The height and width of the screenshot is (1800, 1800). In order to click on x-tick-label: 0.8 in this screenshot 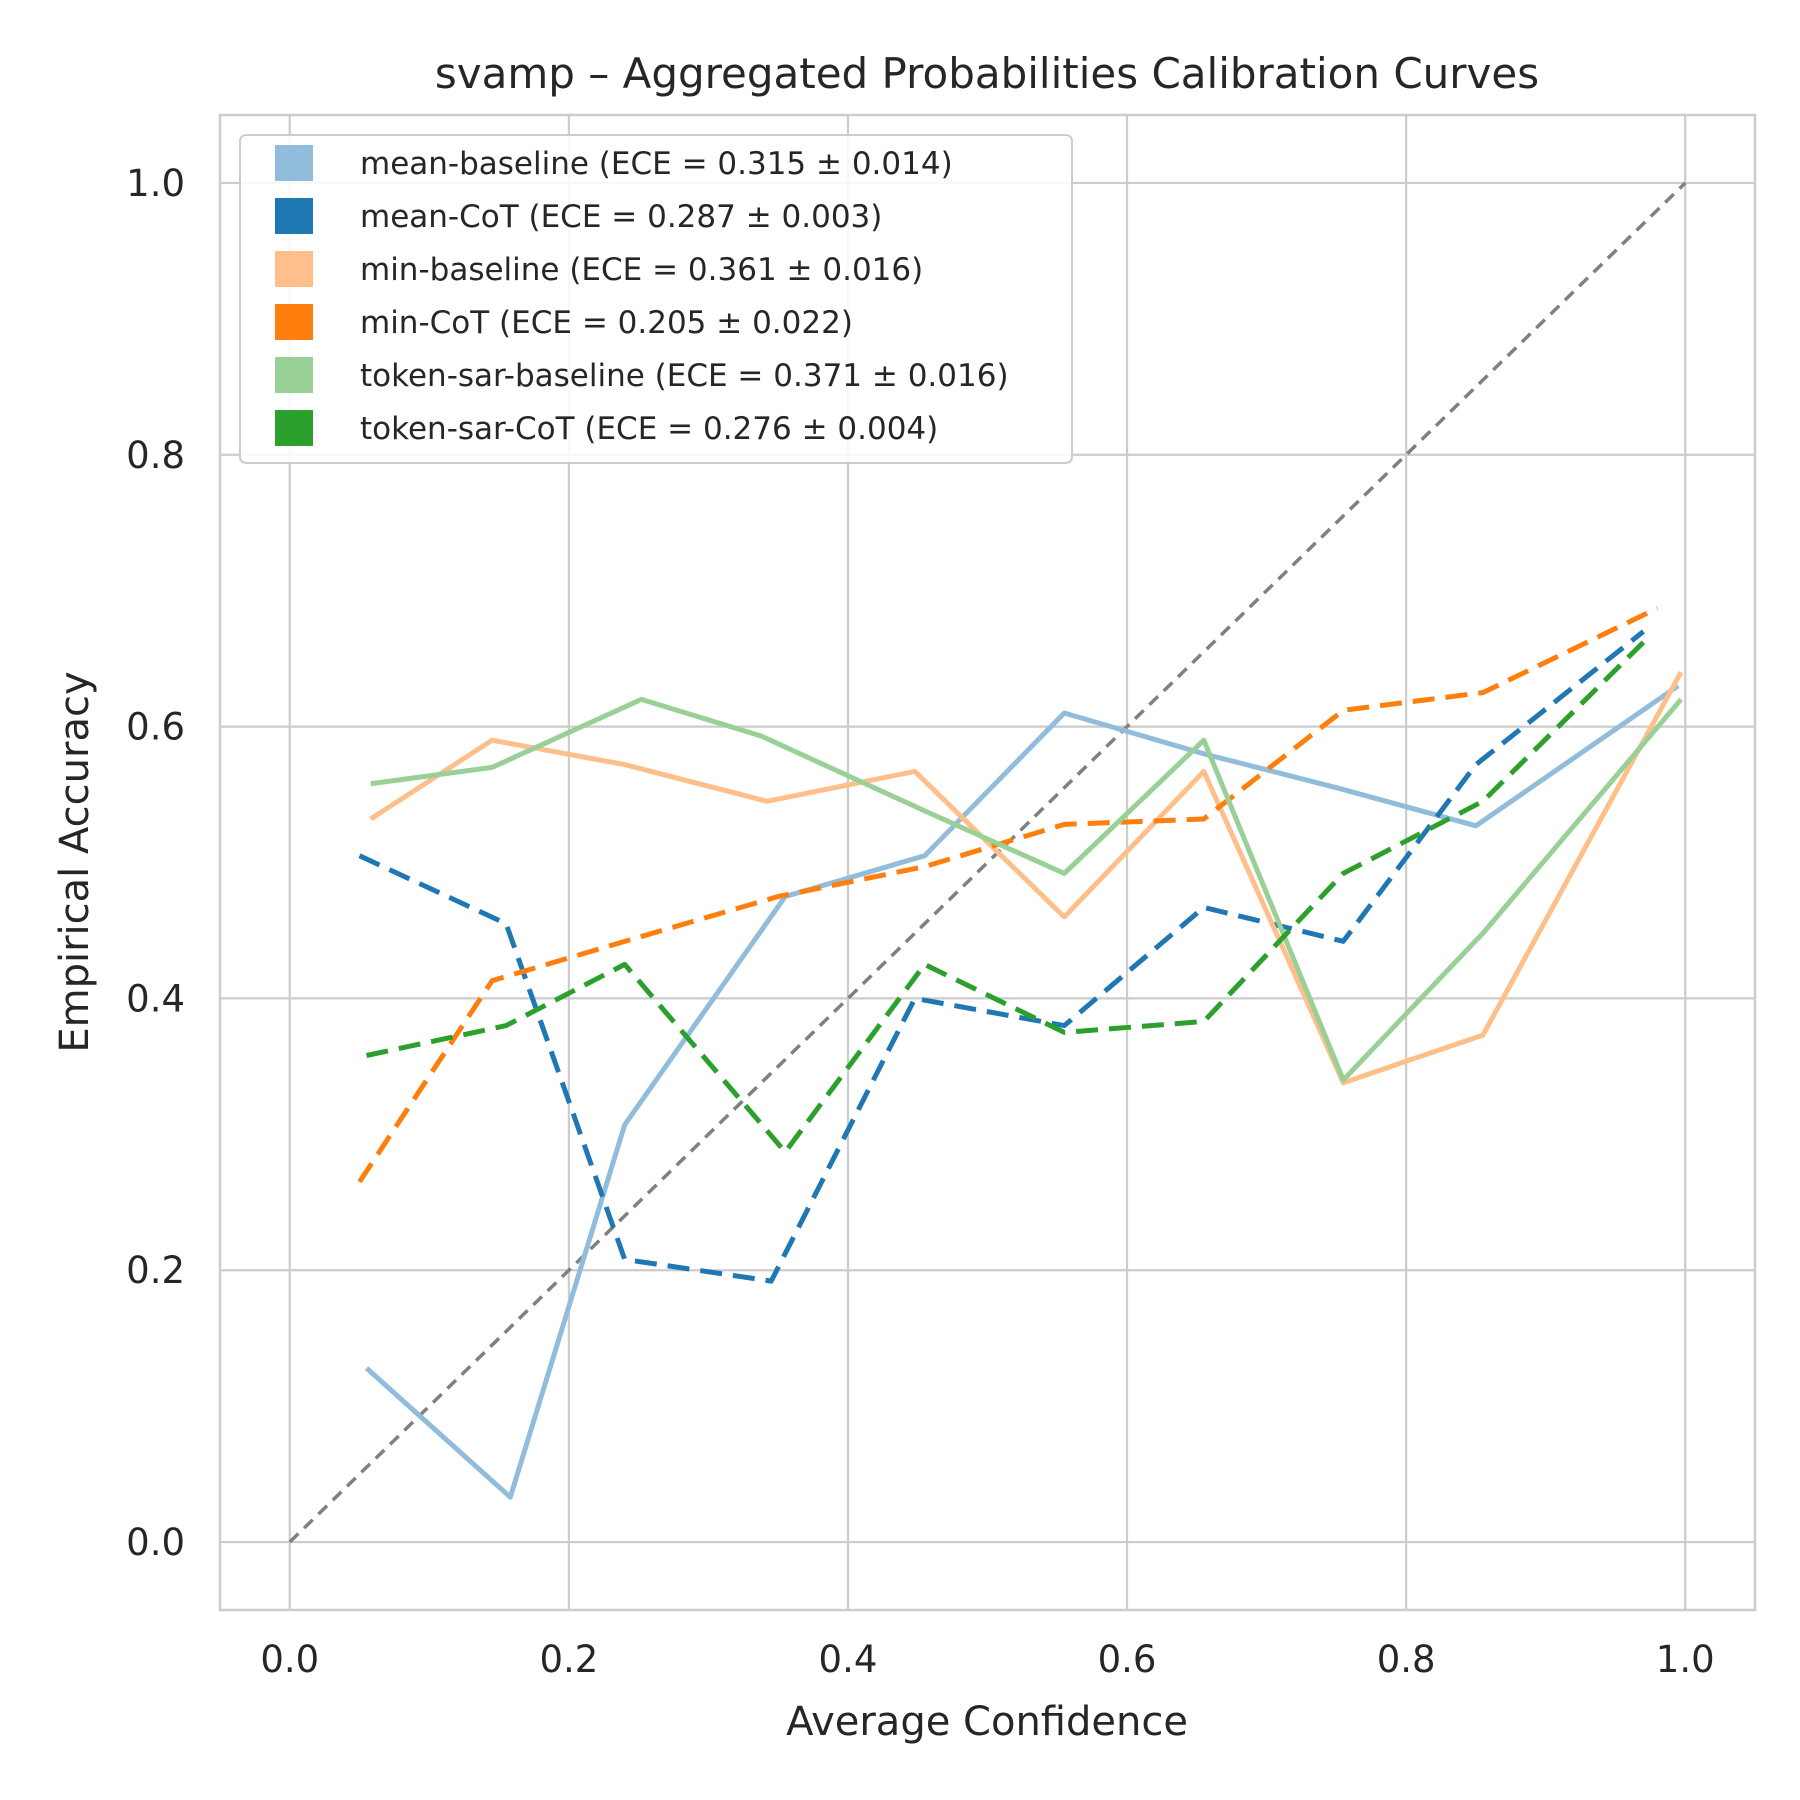, I will do `click(1406, 1659)`.